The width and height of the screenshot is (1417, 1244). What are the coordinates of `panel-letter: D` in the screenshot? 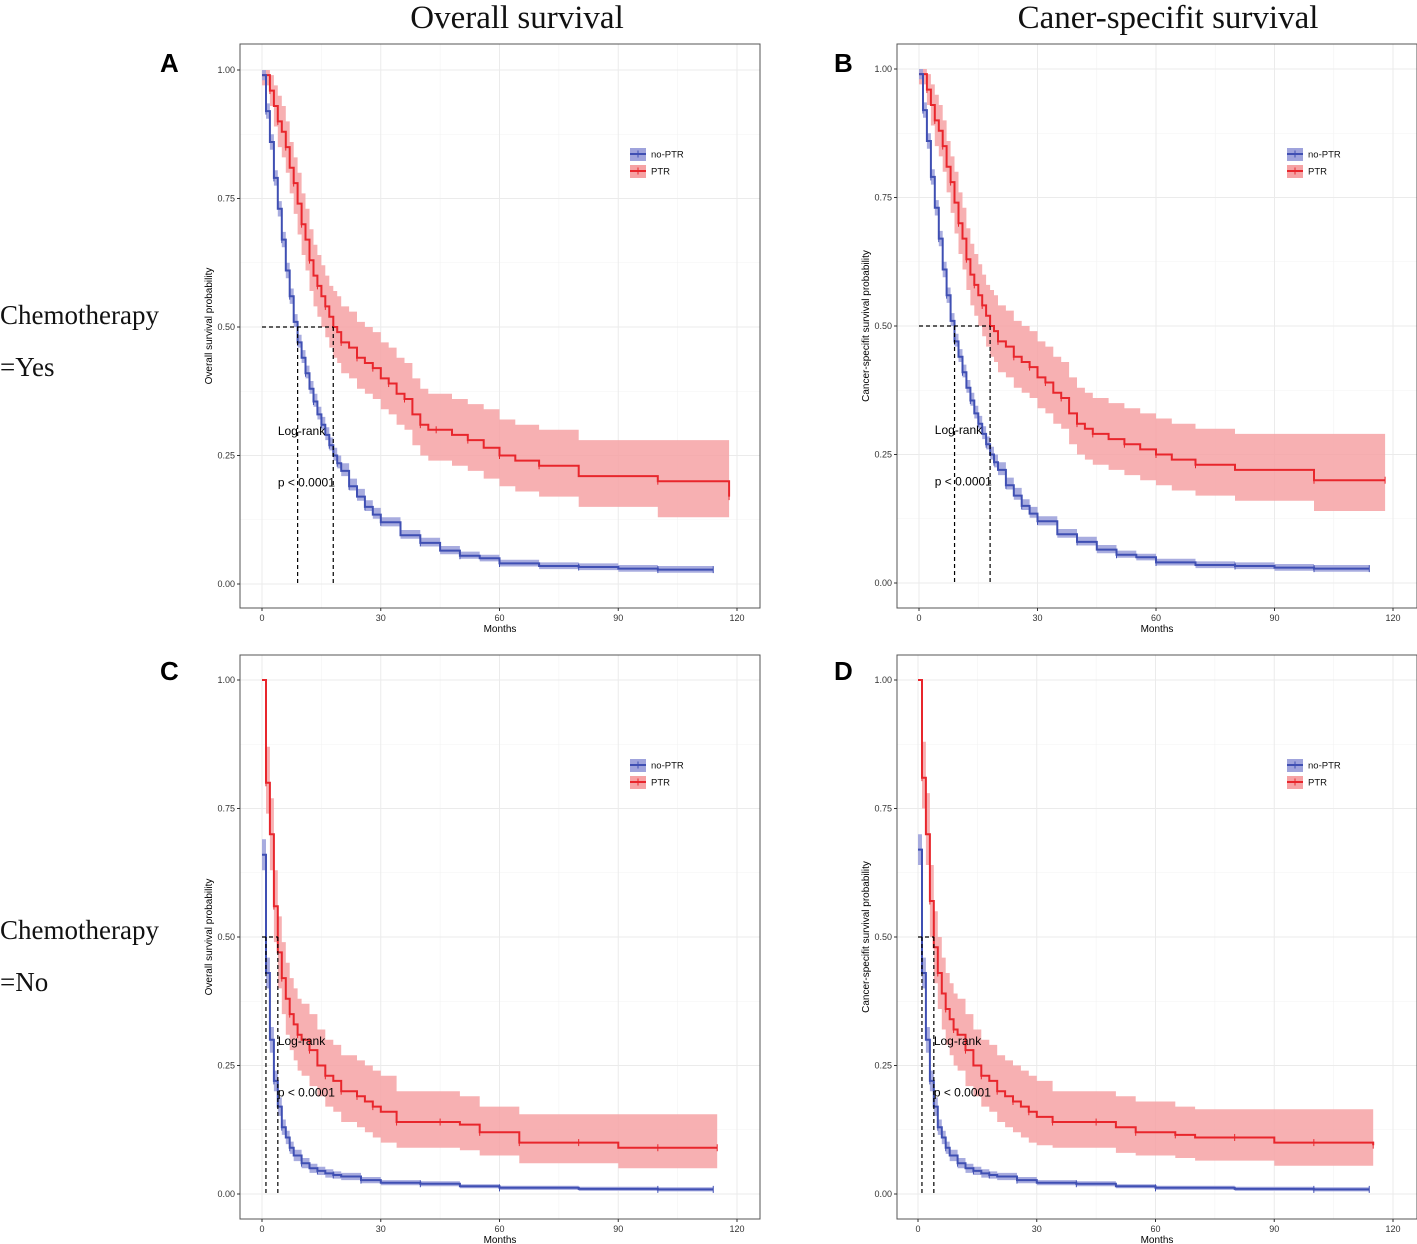 It's located at (843, 671).